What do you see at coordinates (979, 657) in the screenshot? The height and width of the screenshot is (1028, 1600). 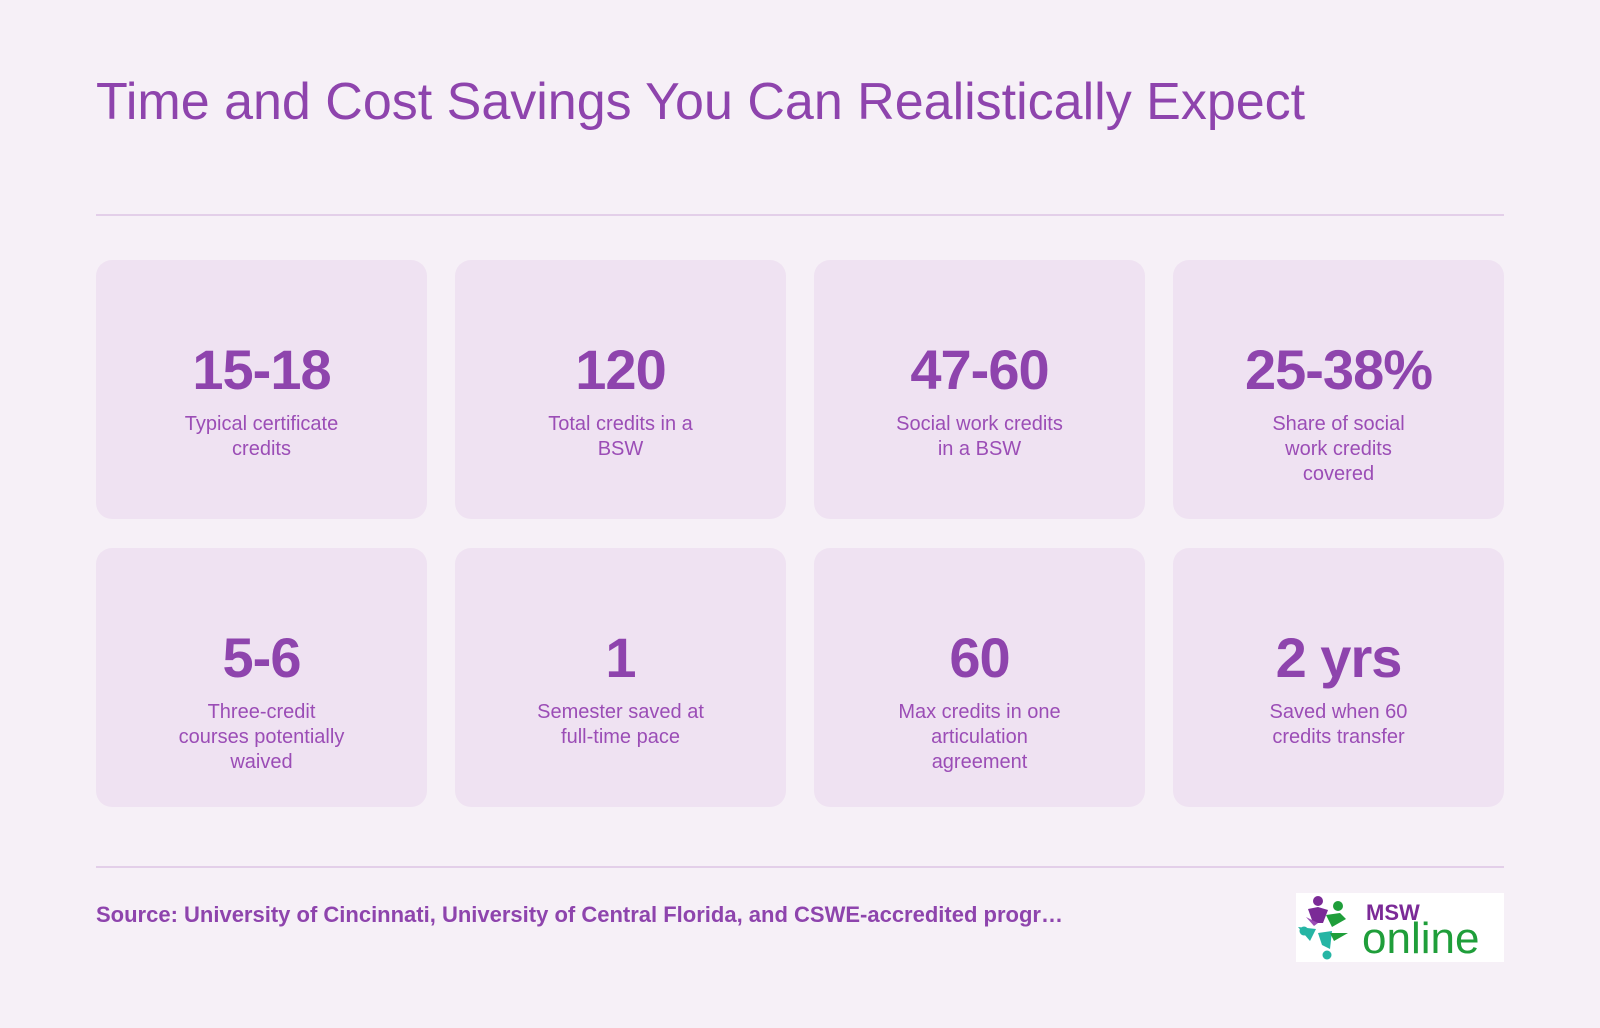 I see `stat-value: 60` at bounding box center [979, 657].